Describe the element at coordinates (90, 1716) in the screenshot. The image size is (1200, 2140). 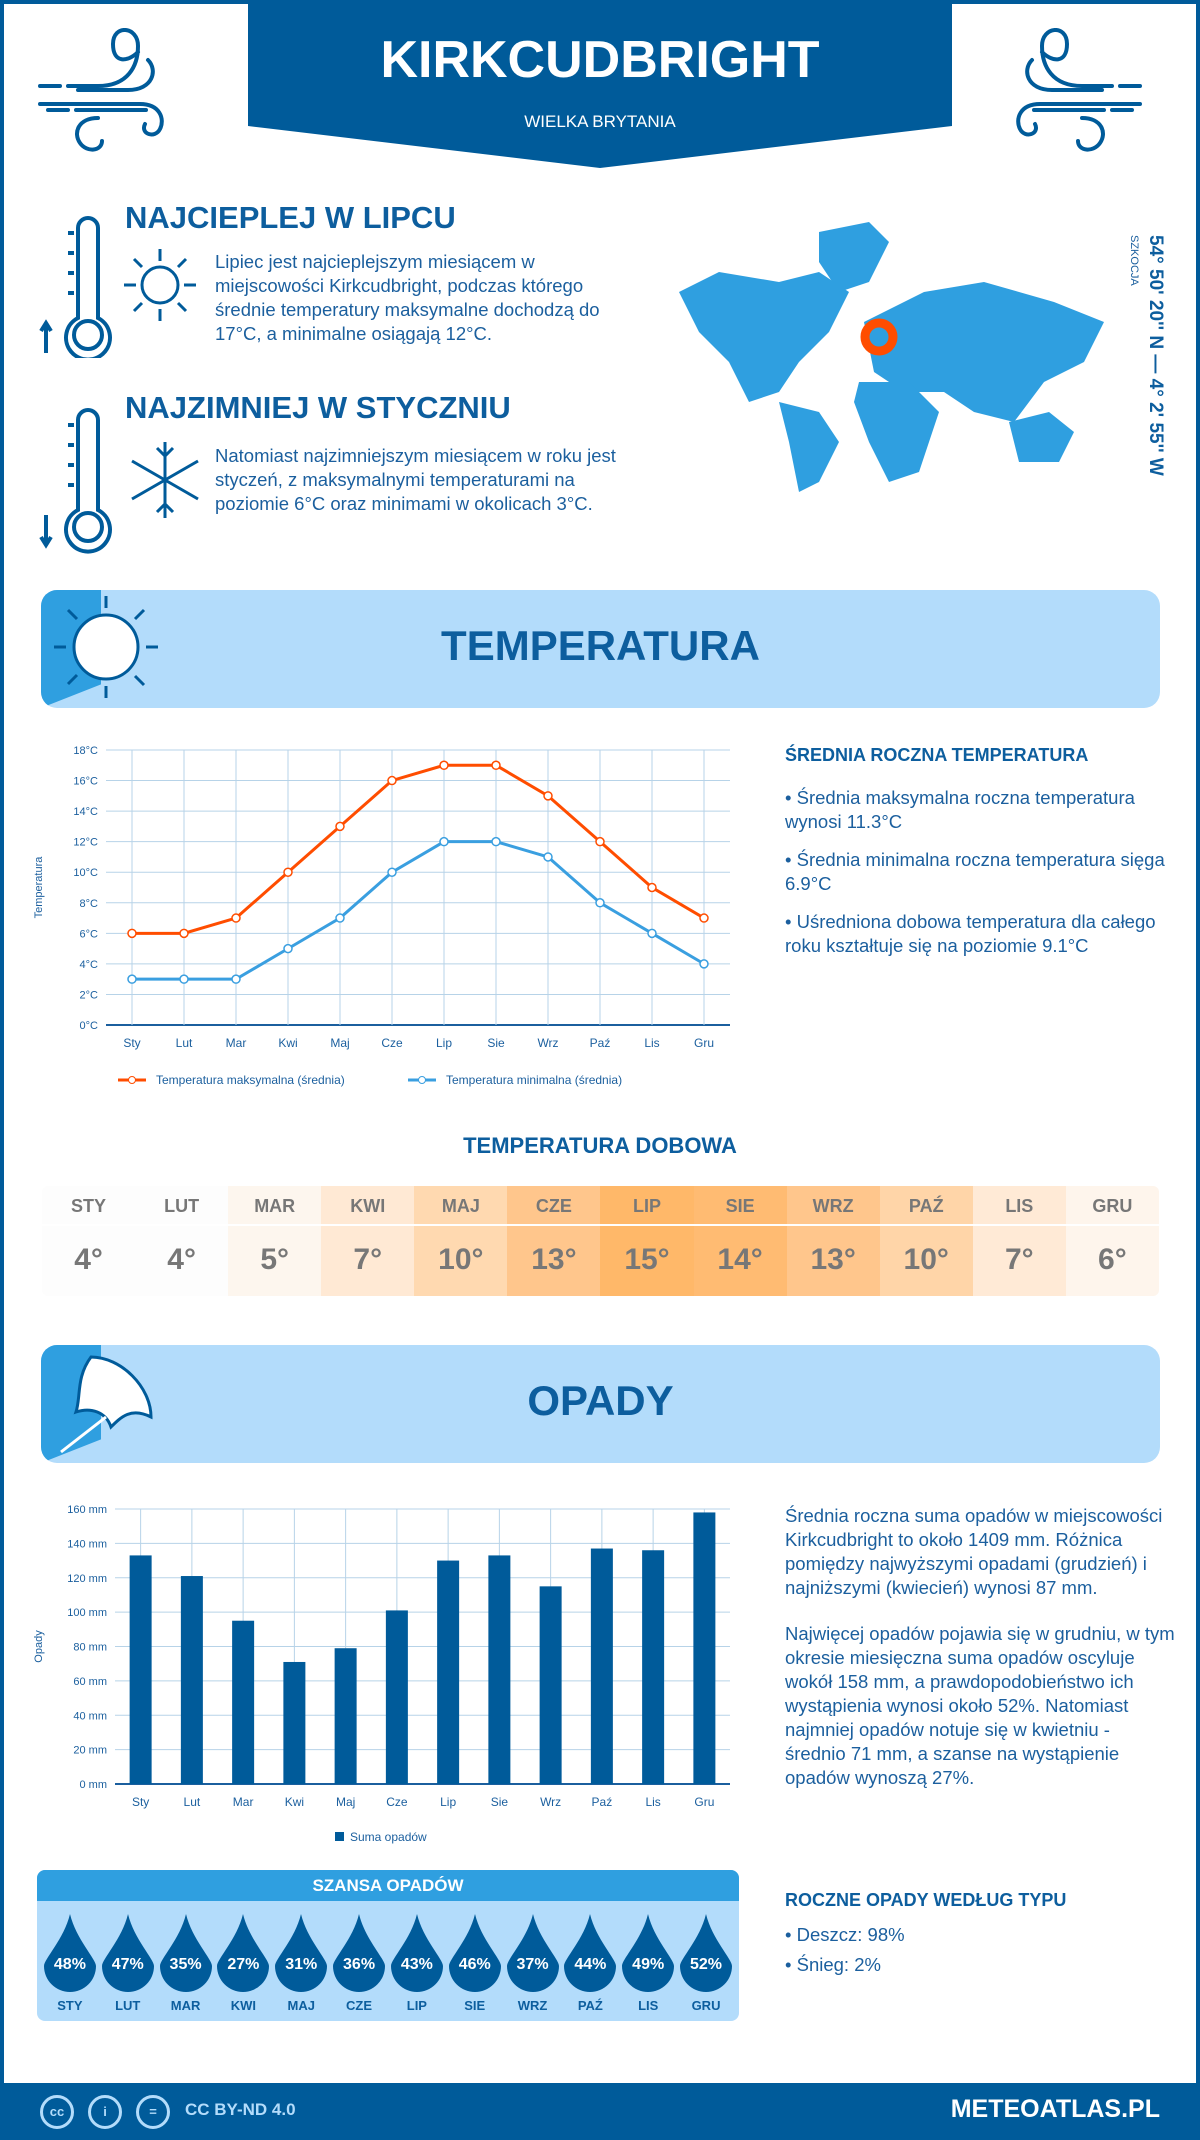
I see `y-tick-label: 40 mm` at that location.